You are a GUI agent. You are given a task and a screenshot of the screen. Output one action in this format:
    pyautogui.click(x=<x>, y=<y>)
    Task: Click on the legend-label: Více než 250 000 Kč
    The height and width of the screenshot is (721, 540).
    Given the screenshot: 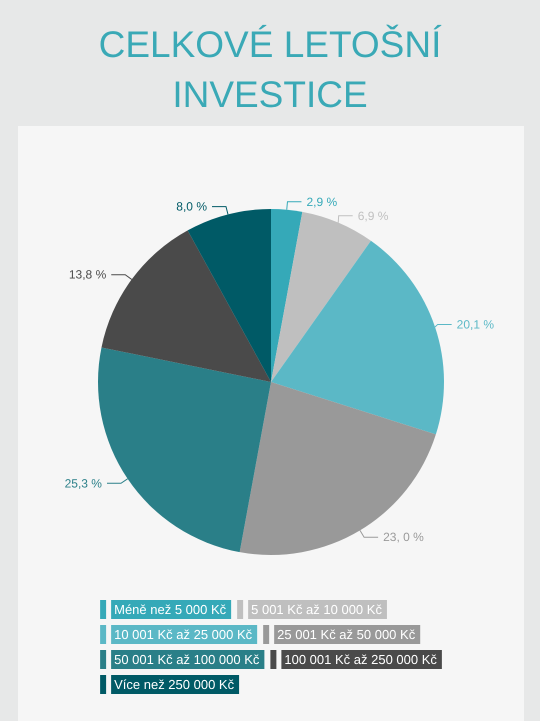 What is the action you would take?
    pyautogui.click(x=174, y=684)
    